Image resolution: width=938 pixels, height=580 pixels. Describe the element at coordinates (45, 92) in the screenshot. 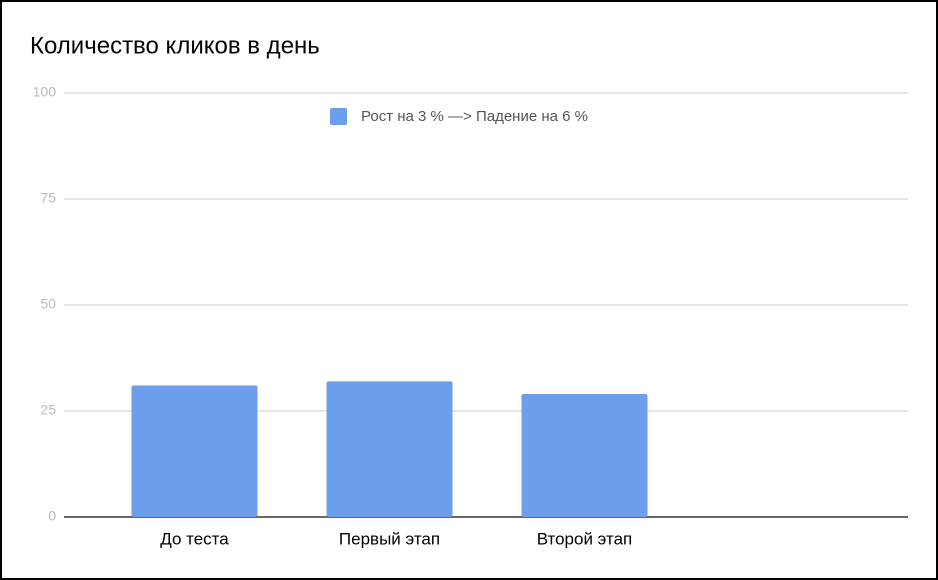

I see `y-tick-label: 100` at that location.